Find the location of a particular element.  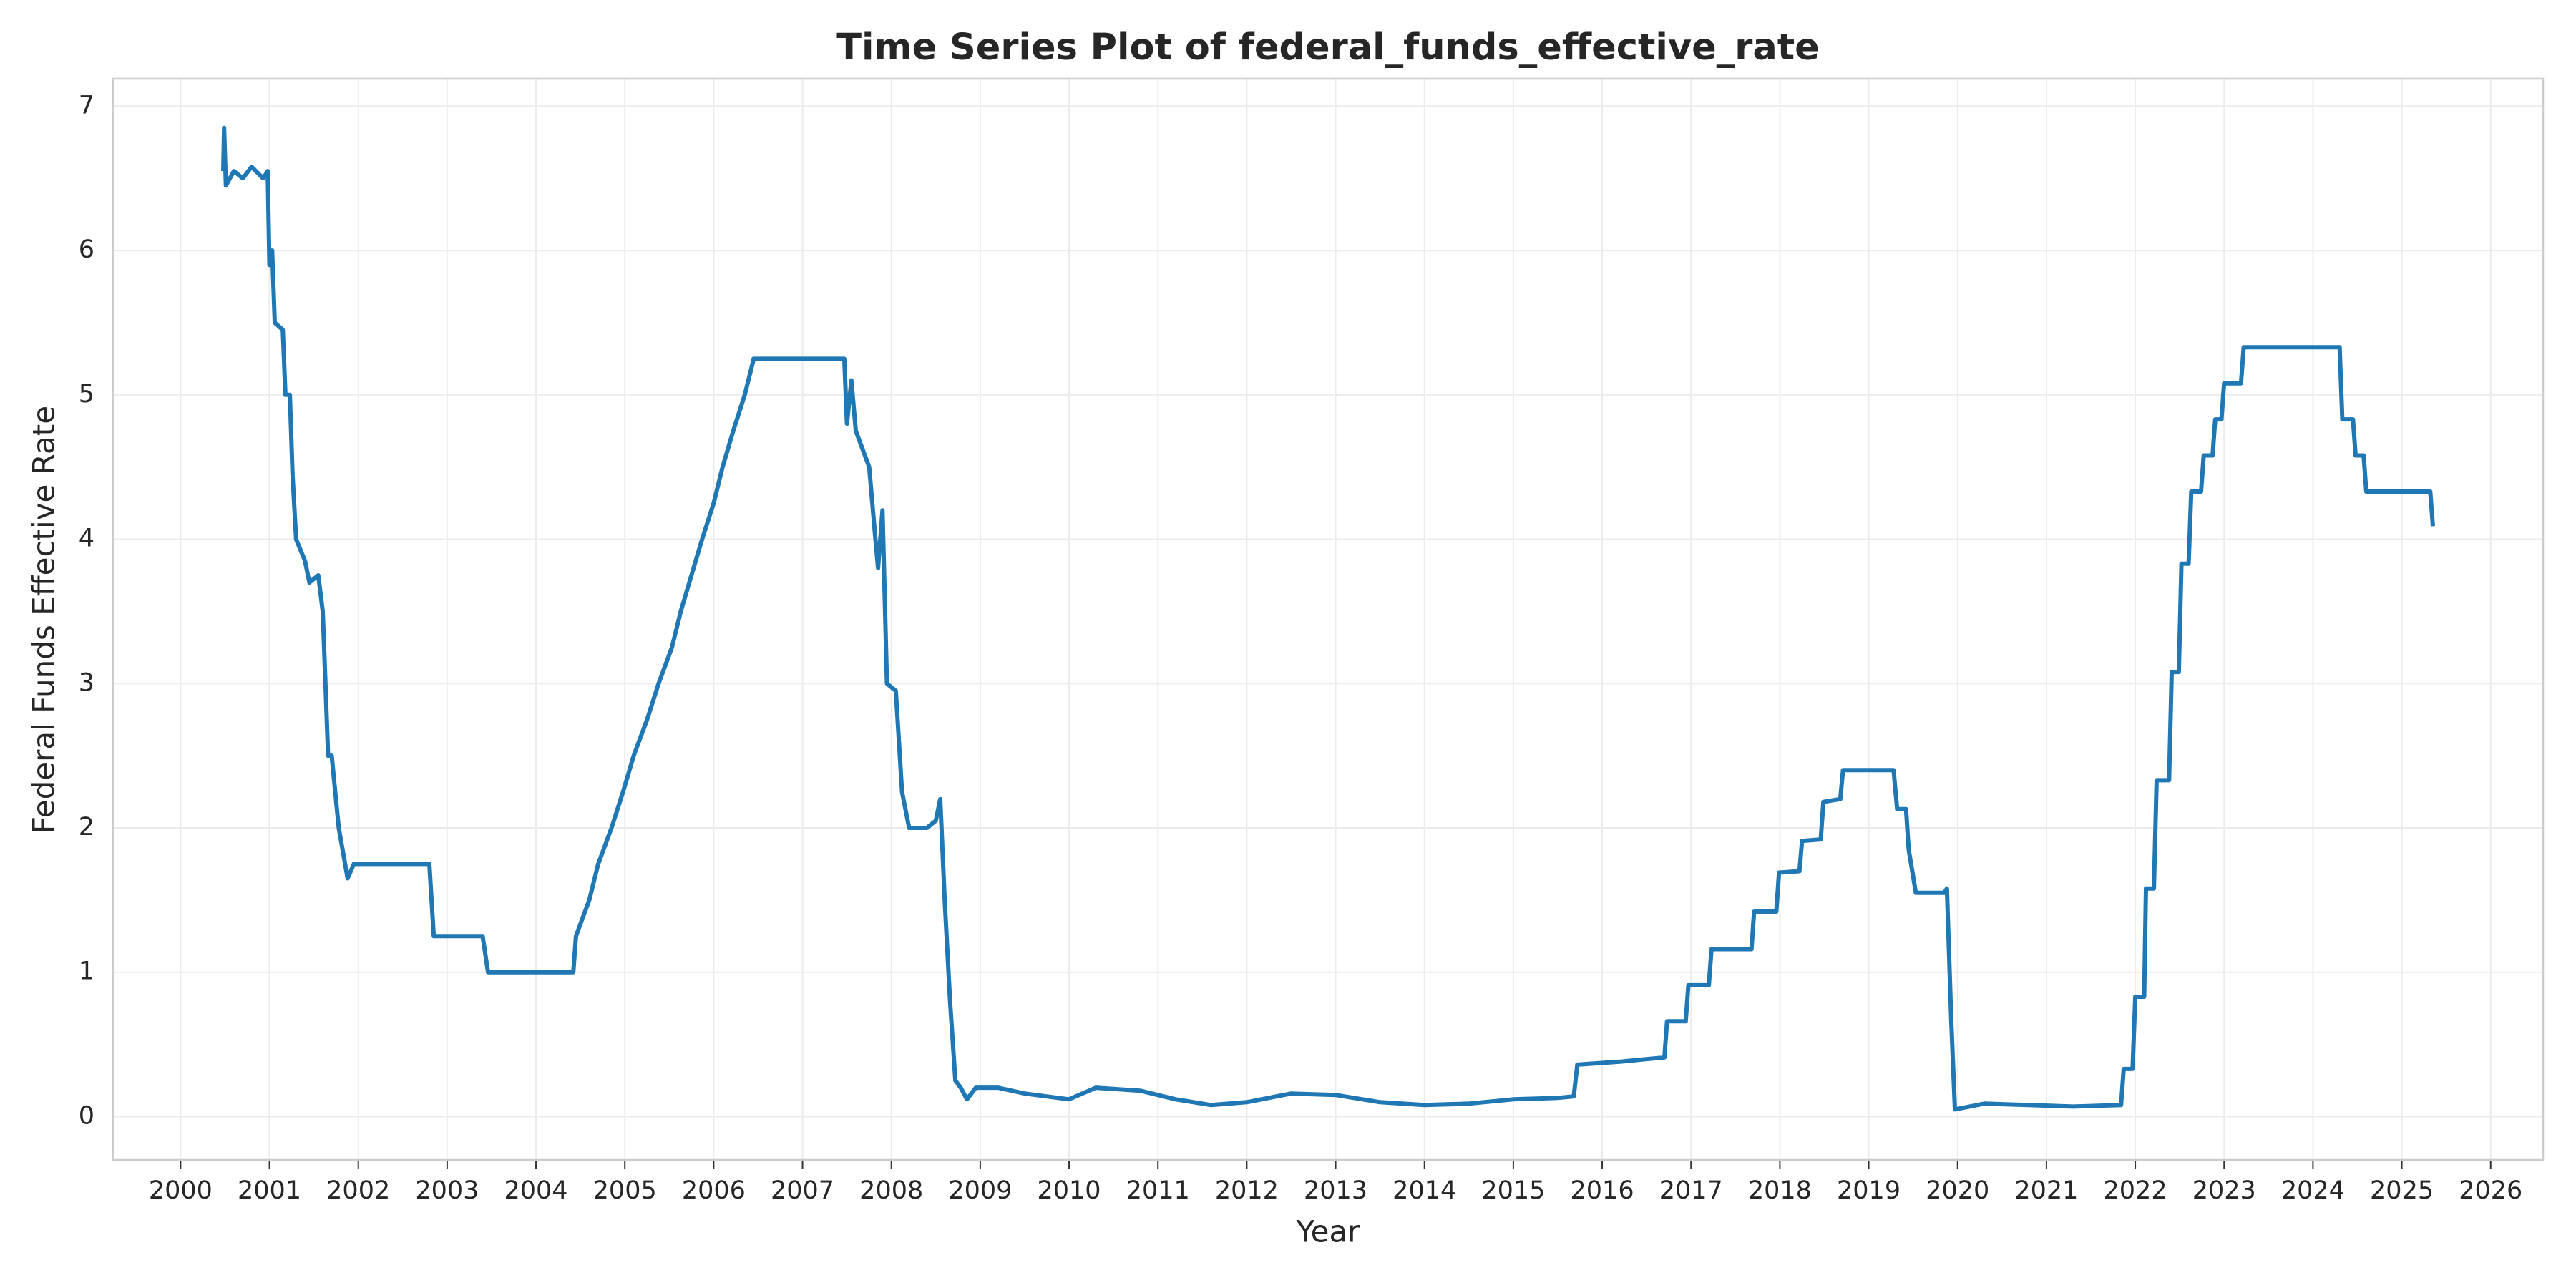

x-tick-label: 2004 is located at coordinates (536, 1190).